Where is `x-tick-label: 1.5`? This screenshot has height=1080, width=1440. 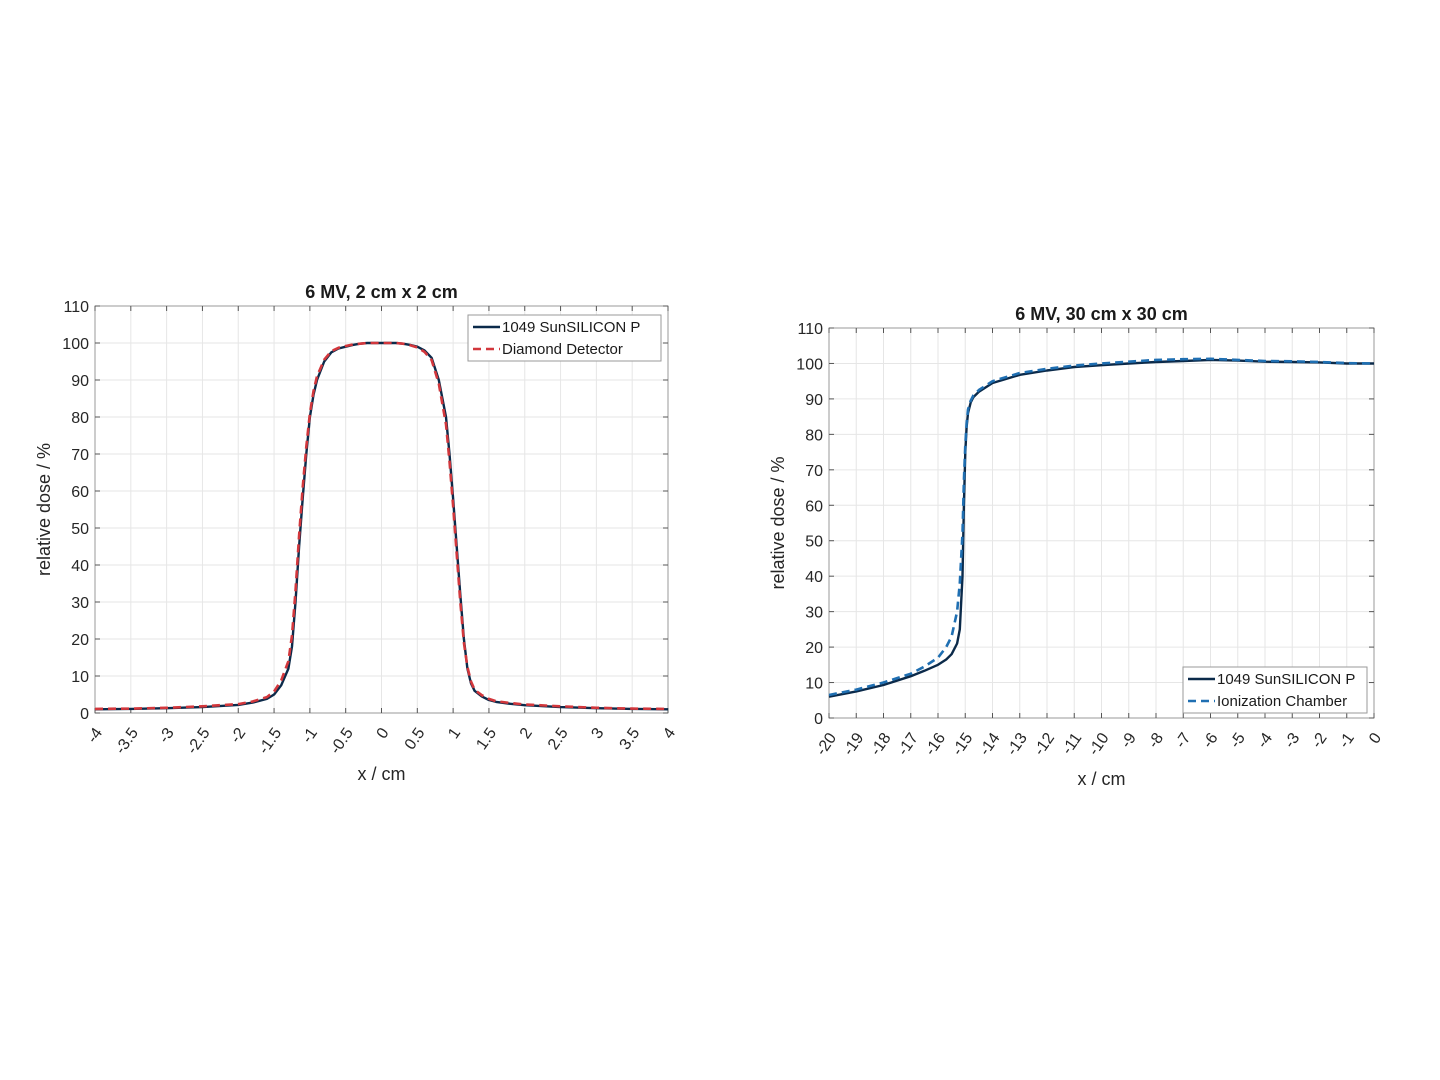 x-tick-label: 1.5 is located at coordinates (486, 739).